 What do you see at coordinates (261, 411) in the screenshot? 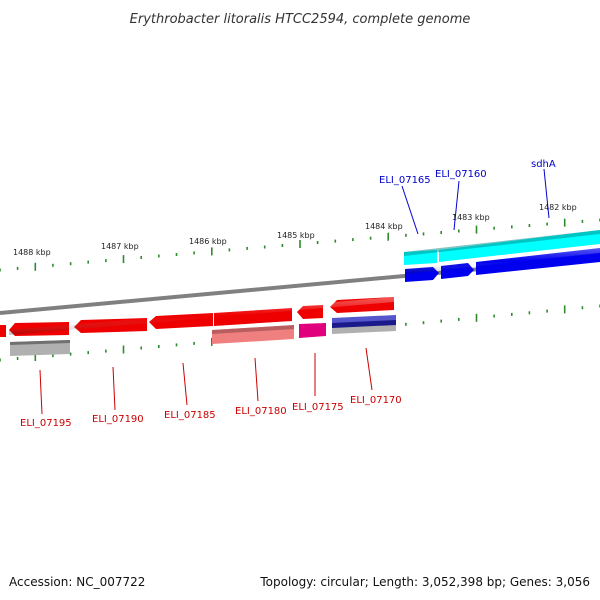
I see `gene-label-ELI_07180: ELI_07180` at bounding box center [261, 411].